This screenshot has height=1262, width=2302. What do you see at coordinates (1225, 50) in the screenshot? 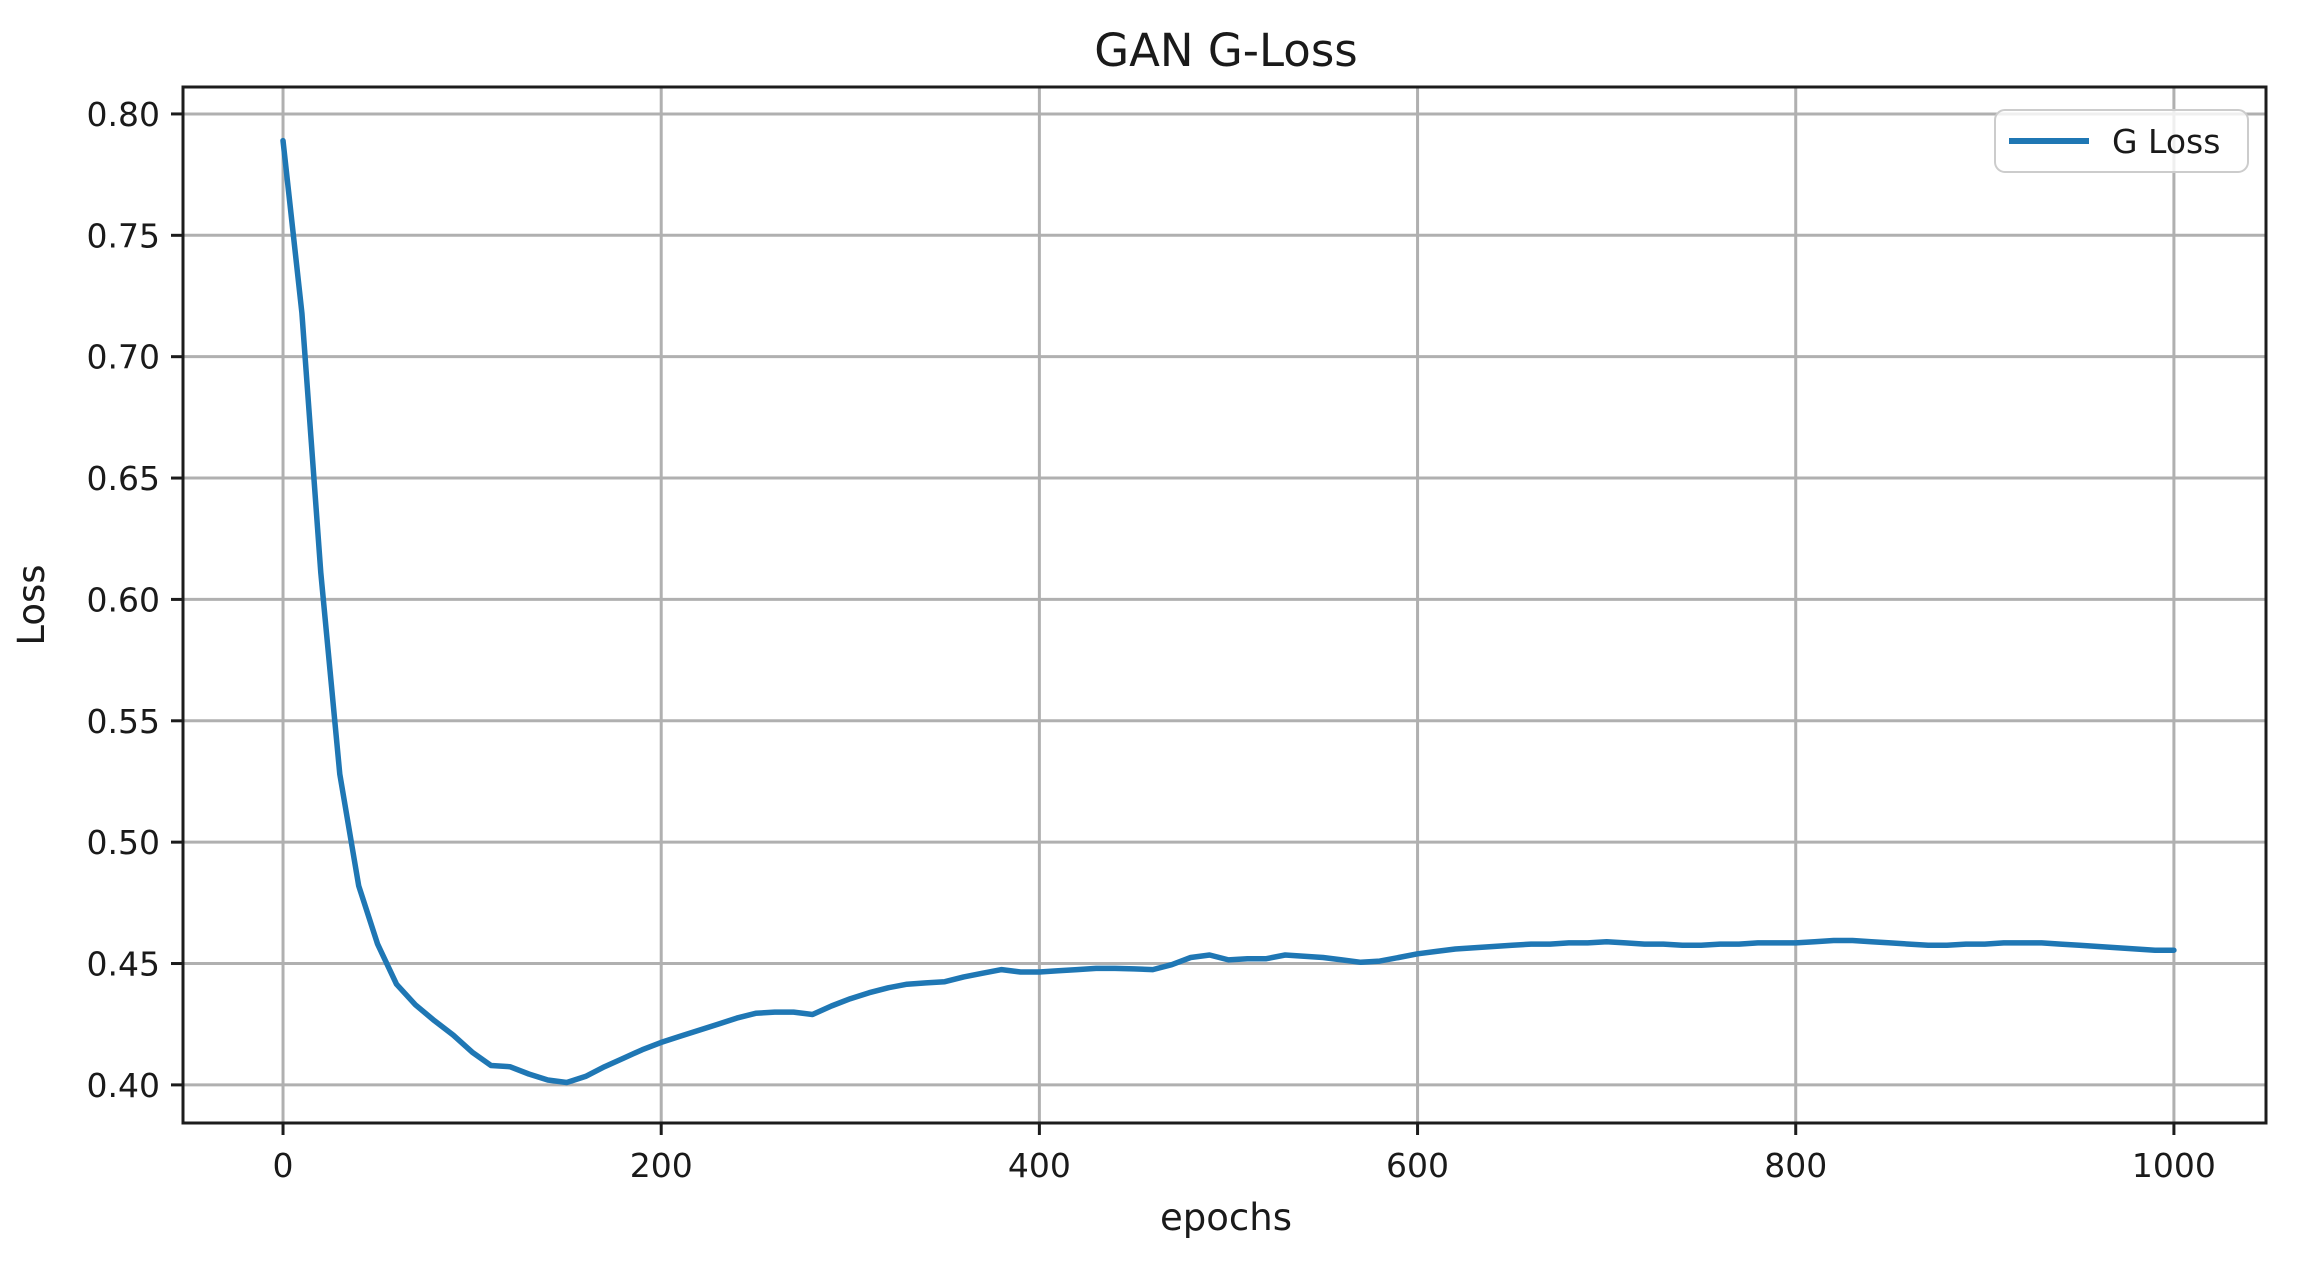
I see `chart-title: GAN G-Loss` at bounding box center [1225, 50].